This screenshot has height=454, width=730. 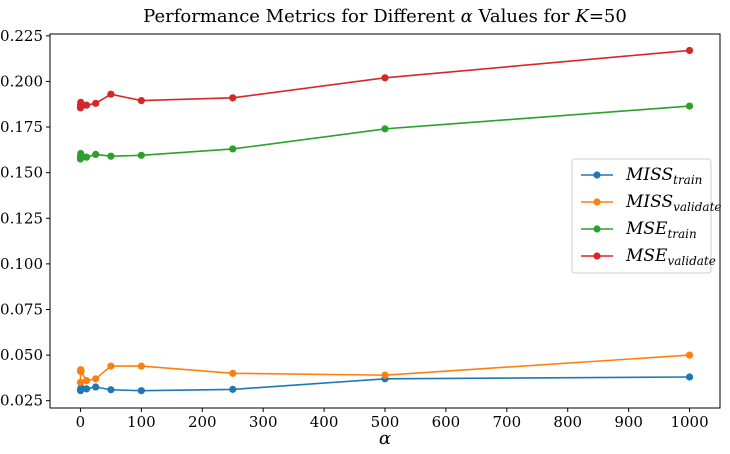 What do you see at coordinates (628, 422) in the screenshot?
I see `x-tick-label: 900` at bounding box center [628, 422].